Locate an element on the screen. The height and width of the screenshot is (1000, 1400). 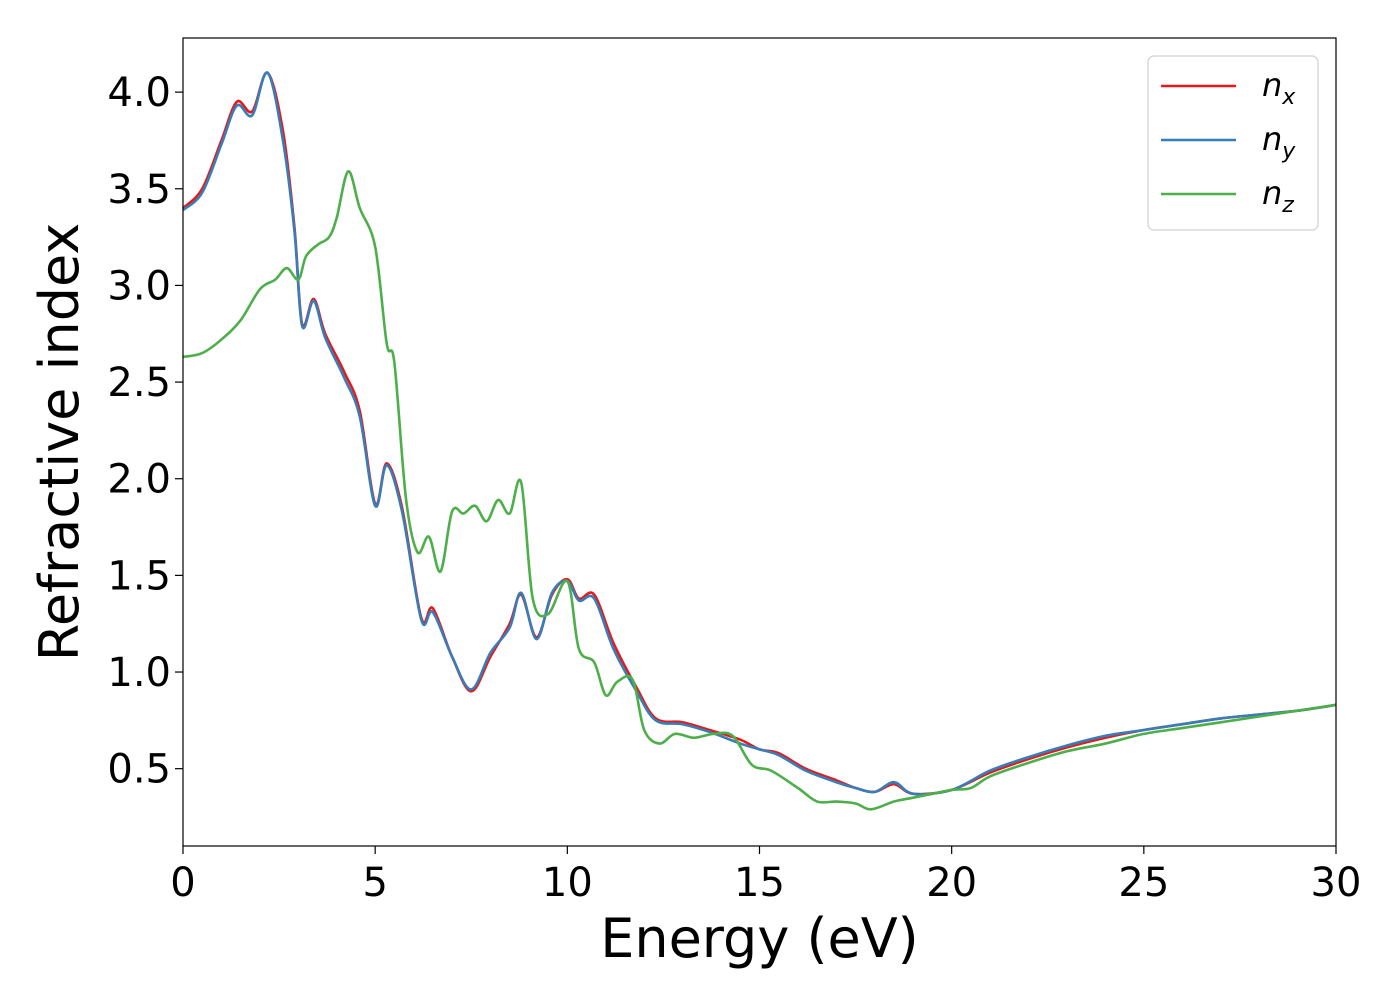
y-axis-label: Refractive index is located at coordinates (59, 442).